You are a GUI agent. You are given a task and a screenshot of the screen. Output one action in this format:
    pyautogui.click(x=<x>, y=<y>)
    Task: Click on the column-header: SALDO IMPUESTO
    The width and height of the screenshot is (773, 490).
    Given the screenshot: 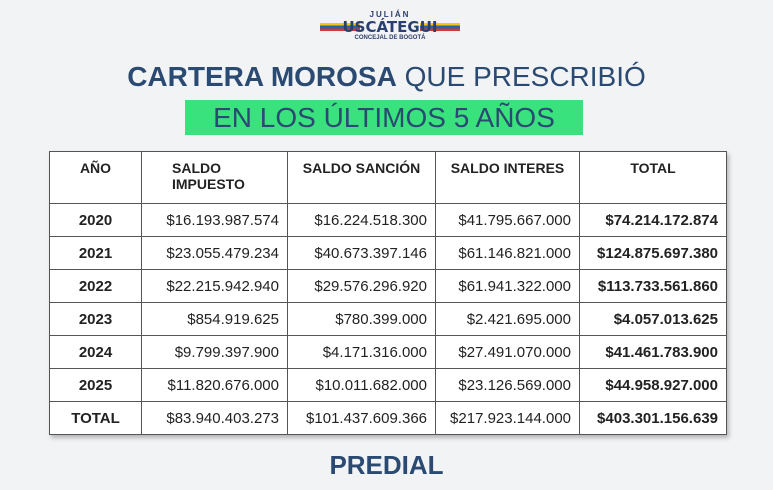 What is the action you would take?
    pyautogui.click(x=214, y=177)
    